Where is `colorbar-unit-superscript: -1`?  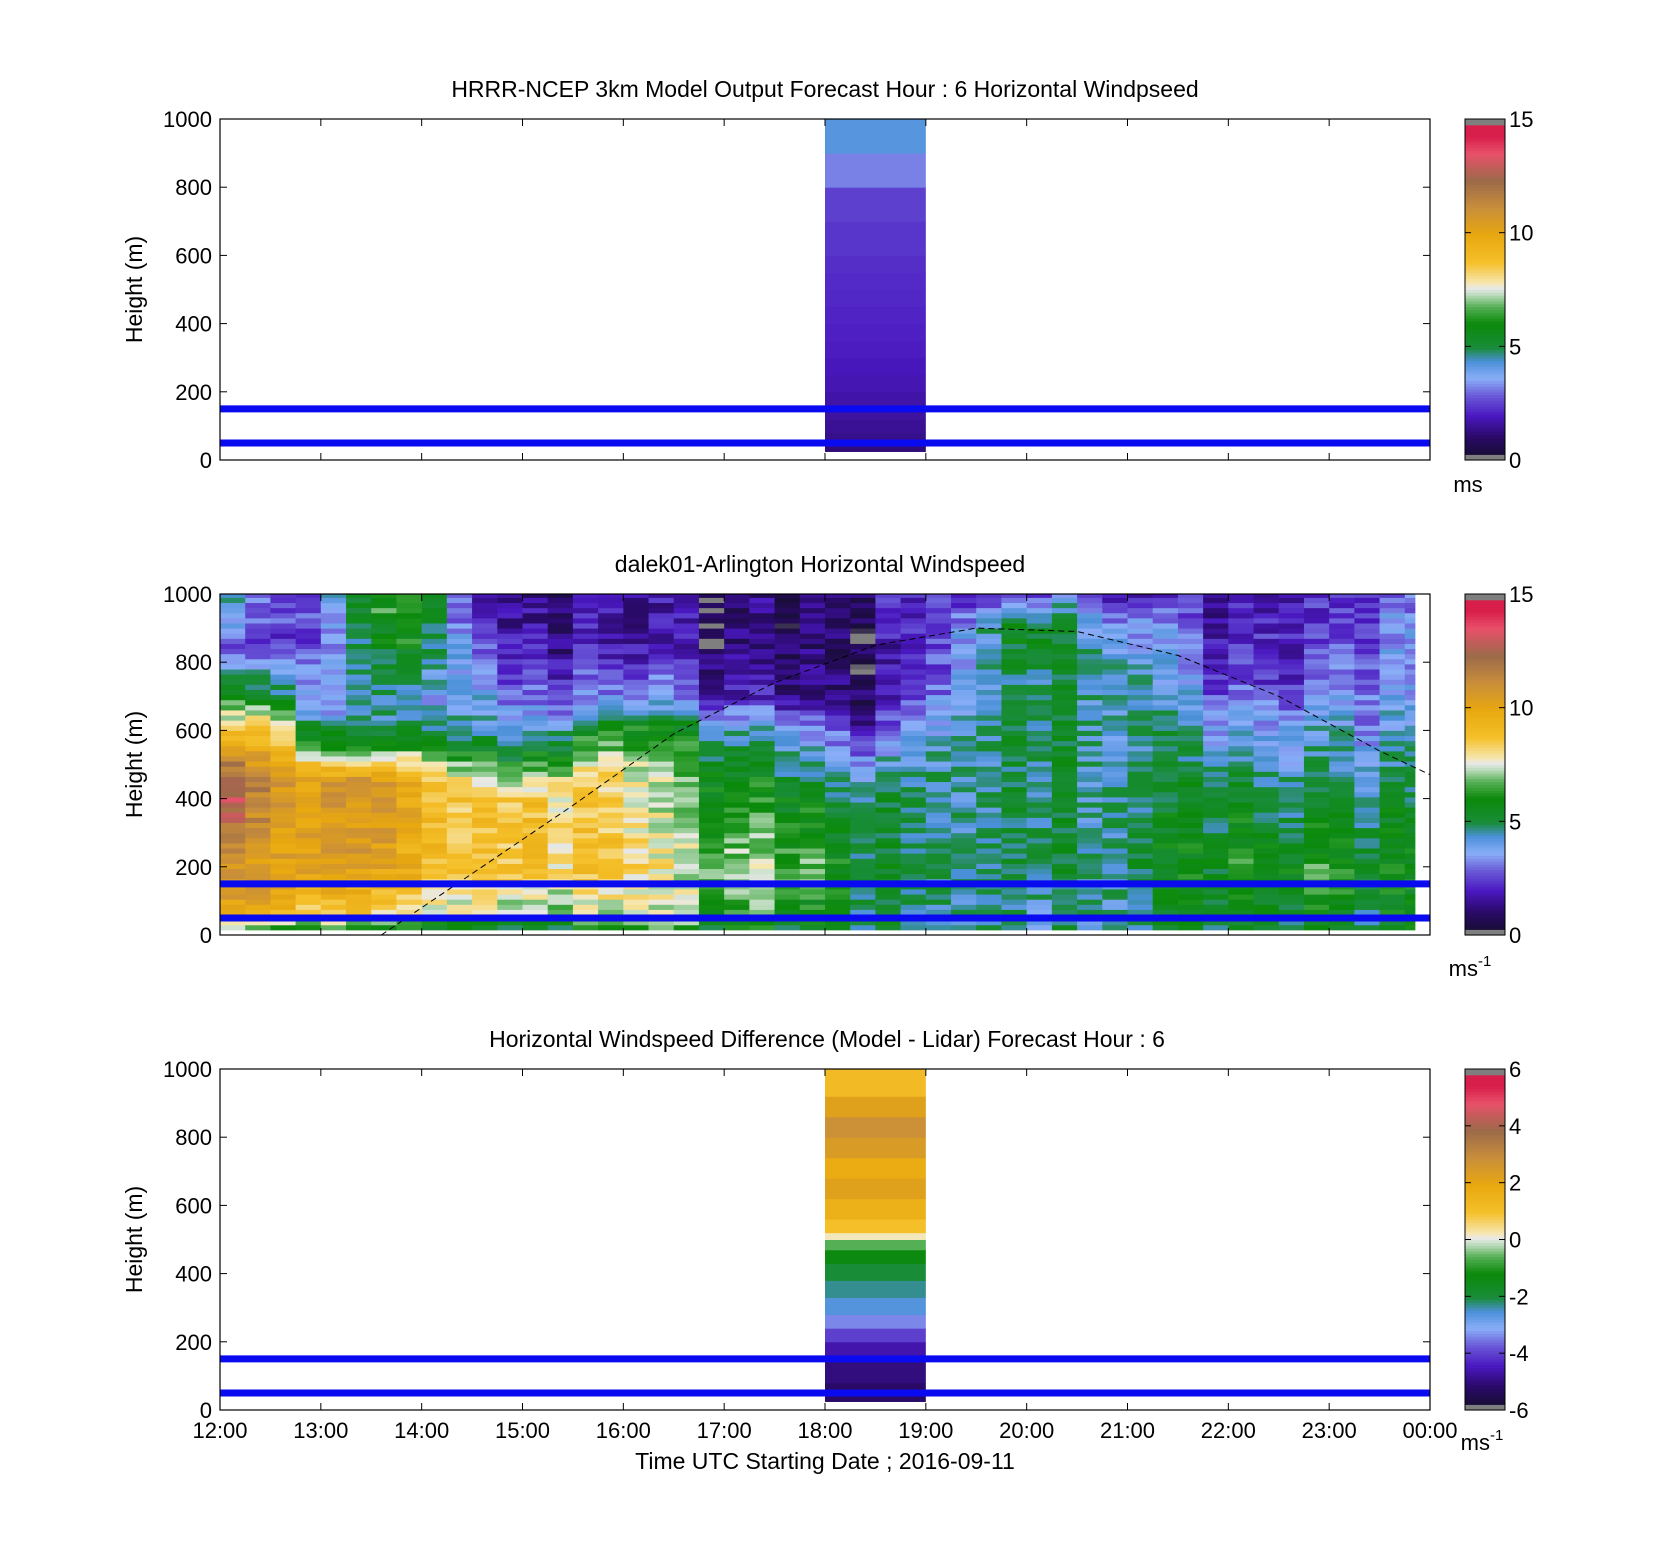 colorbar-unit-superscript: -1 is located at coordinates (1496, 1435).